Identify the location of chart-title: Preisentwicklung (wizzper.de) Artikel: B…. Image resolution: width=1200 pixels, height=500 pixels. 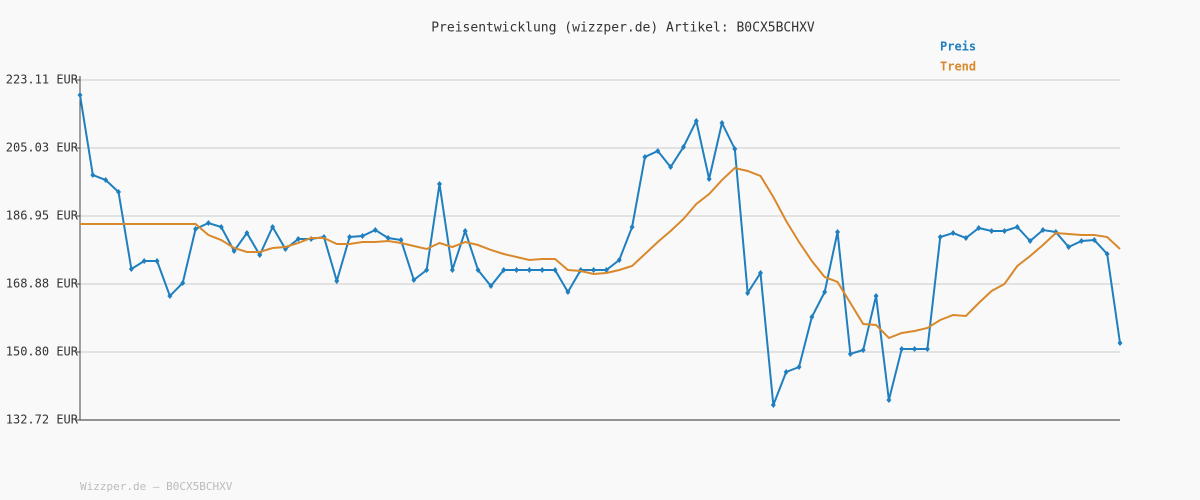
(623, 28).